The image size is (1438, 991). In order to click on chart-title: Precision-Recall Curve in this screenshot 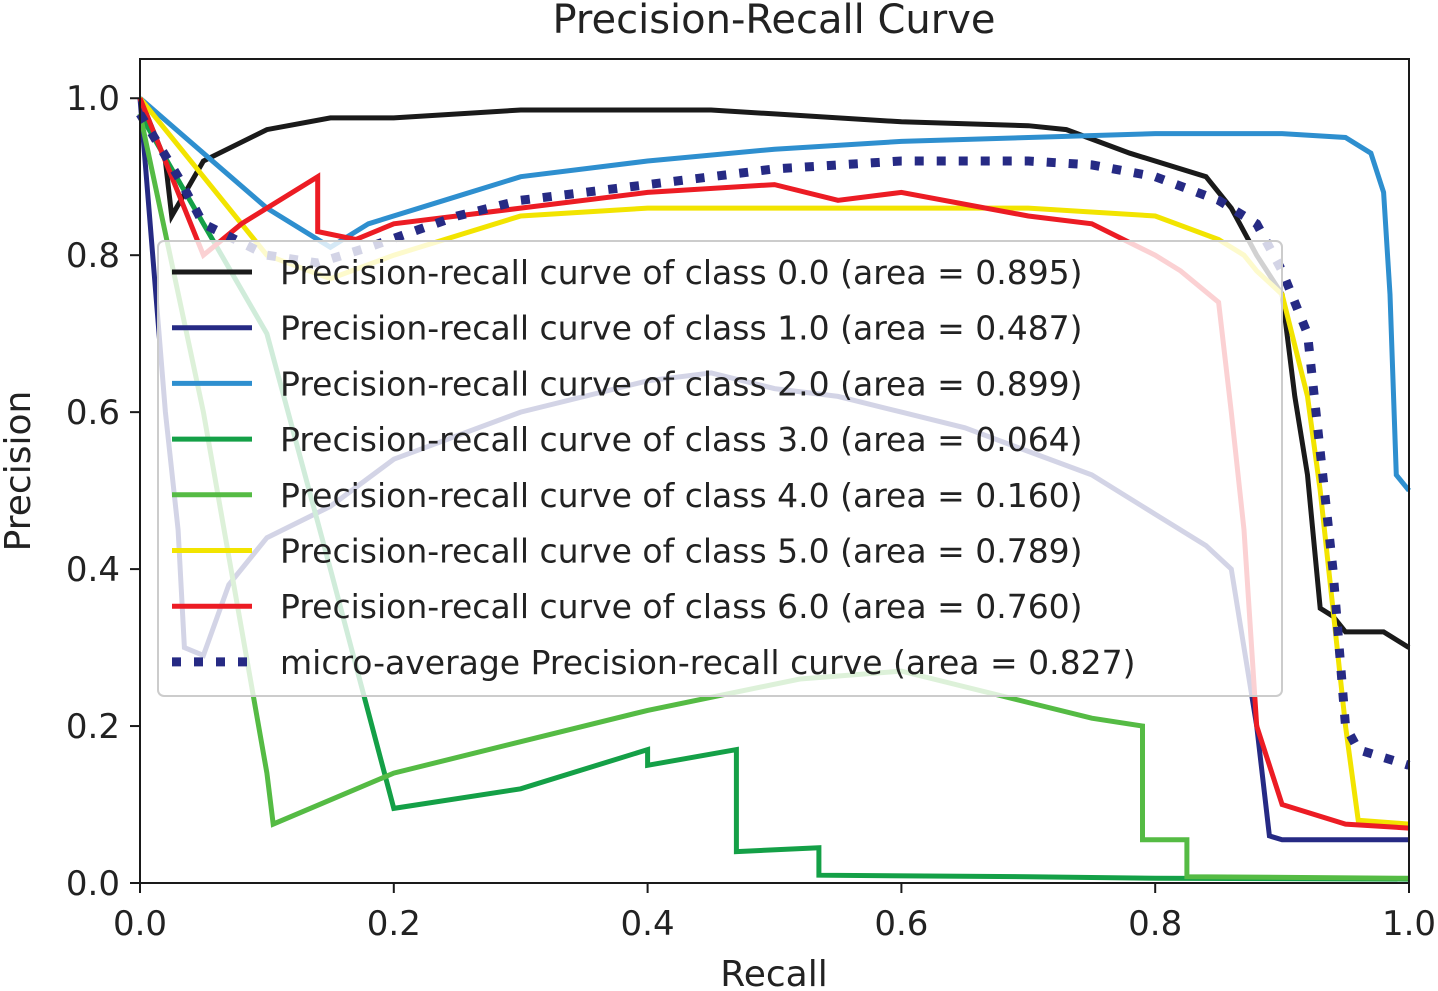, I will do `click(774, 21)`.